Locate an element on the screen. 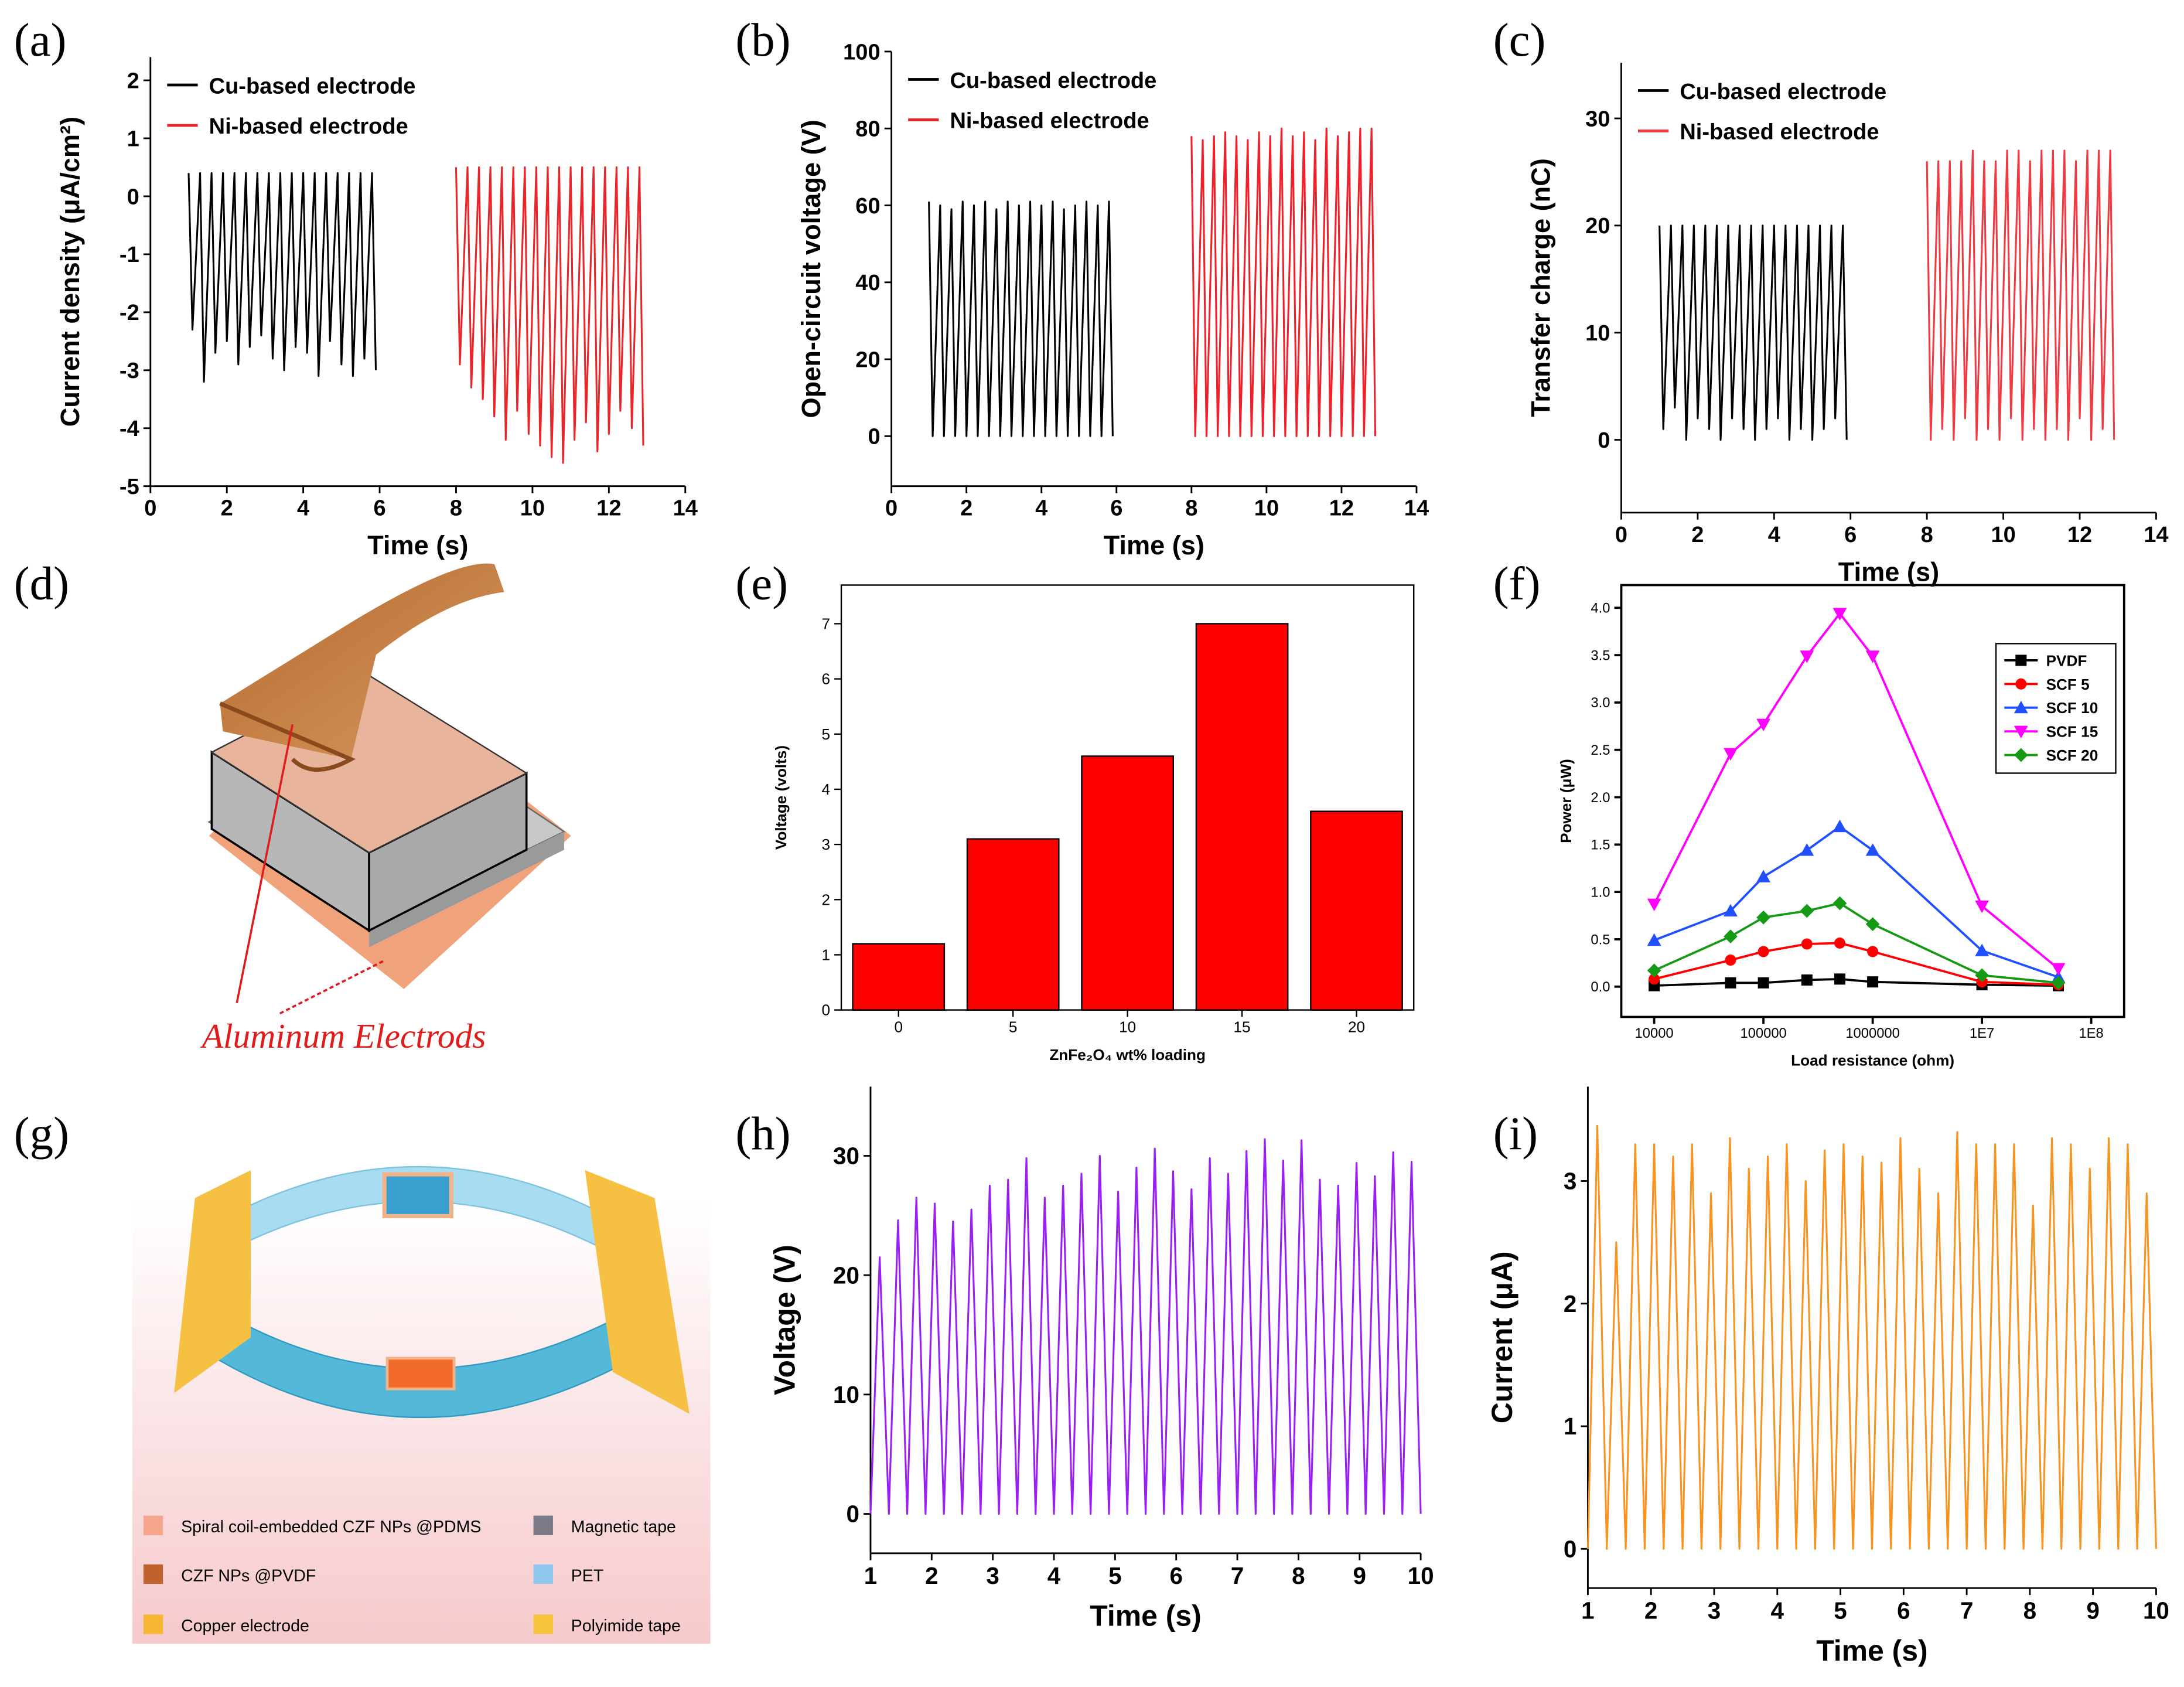  y-tick-label: 3.5 is located at coordinates (1600, 655).